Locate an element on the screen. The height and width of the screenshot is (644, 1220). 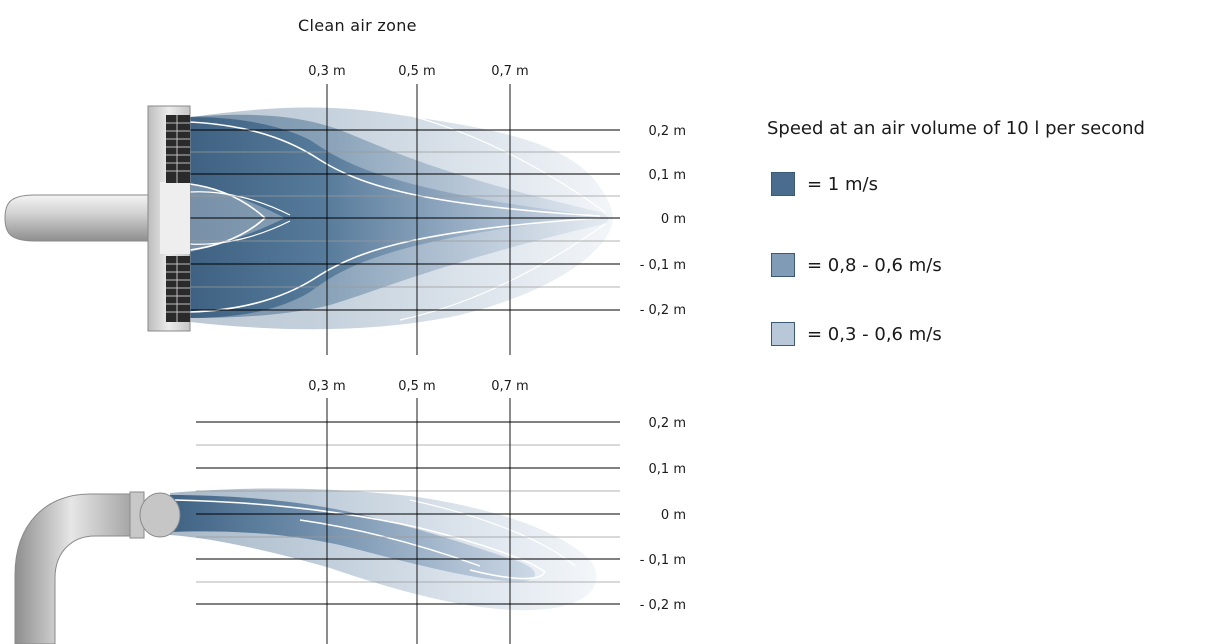
top-height-label: 0,1 m is located at coordinates (667, 175).